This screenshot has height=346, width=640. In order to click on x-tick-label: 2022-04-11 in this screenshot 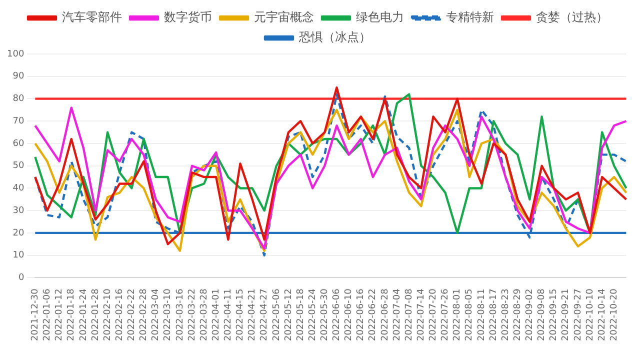, I will do `click(229, 315)`.